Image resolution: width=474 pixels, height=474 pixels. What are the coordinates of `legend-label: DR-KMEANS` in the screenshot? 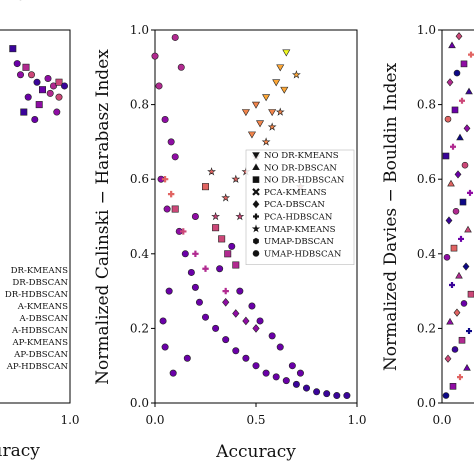 It's located at (39, 271).